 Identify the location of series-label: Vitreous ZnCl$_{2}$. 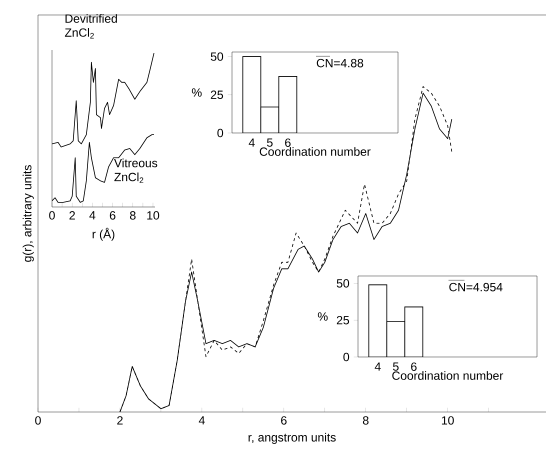
(136, 170).